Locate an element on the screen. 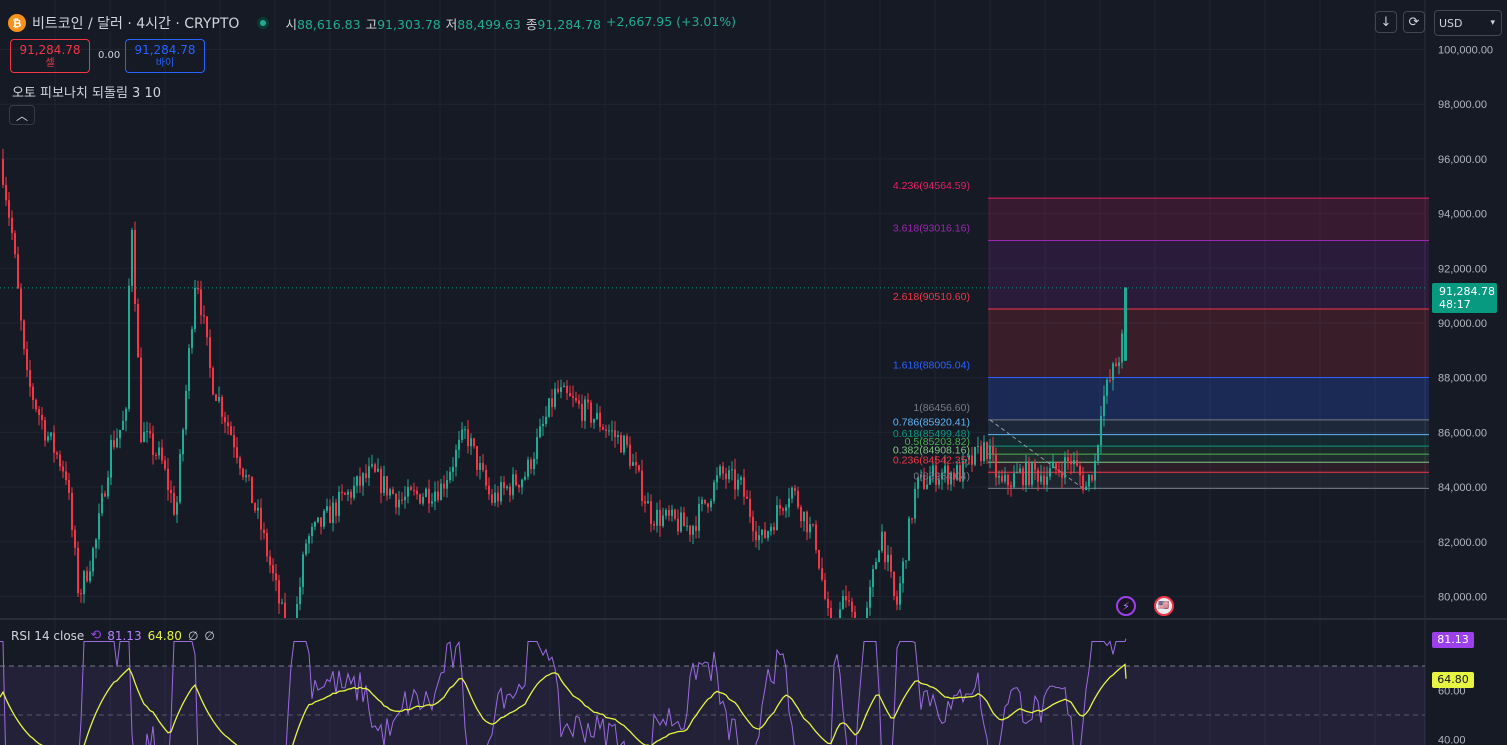 This screenshot has height=745, width=1507. buy-button: 91,284.78 바이 is located at coordinates (165, 56).